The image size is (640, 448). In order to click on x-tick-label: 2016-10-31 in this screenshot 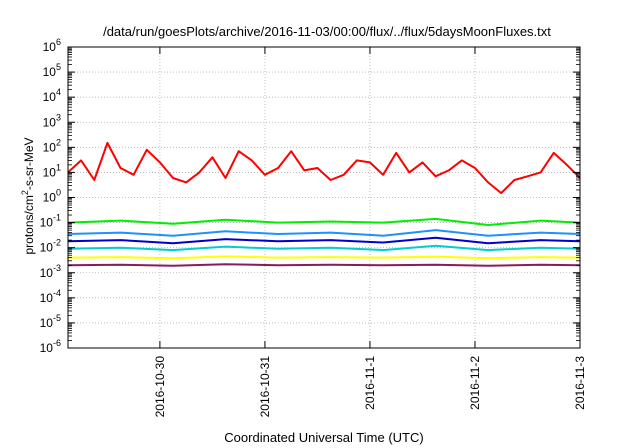, I will do `click(265, 387)`.